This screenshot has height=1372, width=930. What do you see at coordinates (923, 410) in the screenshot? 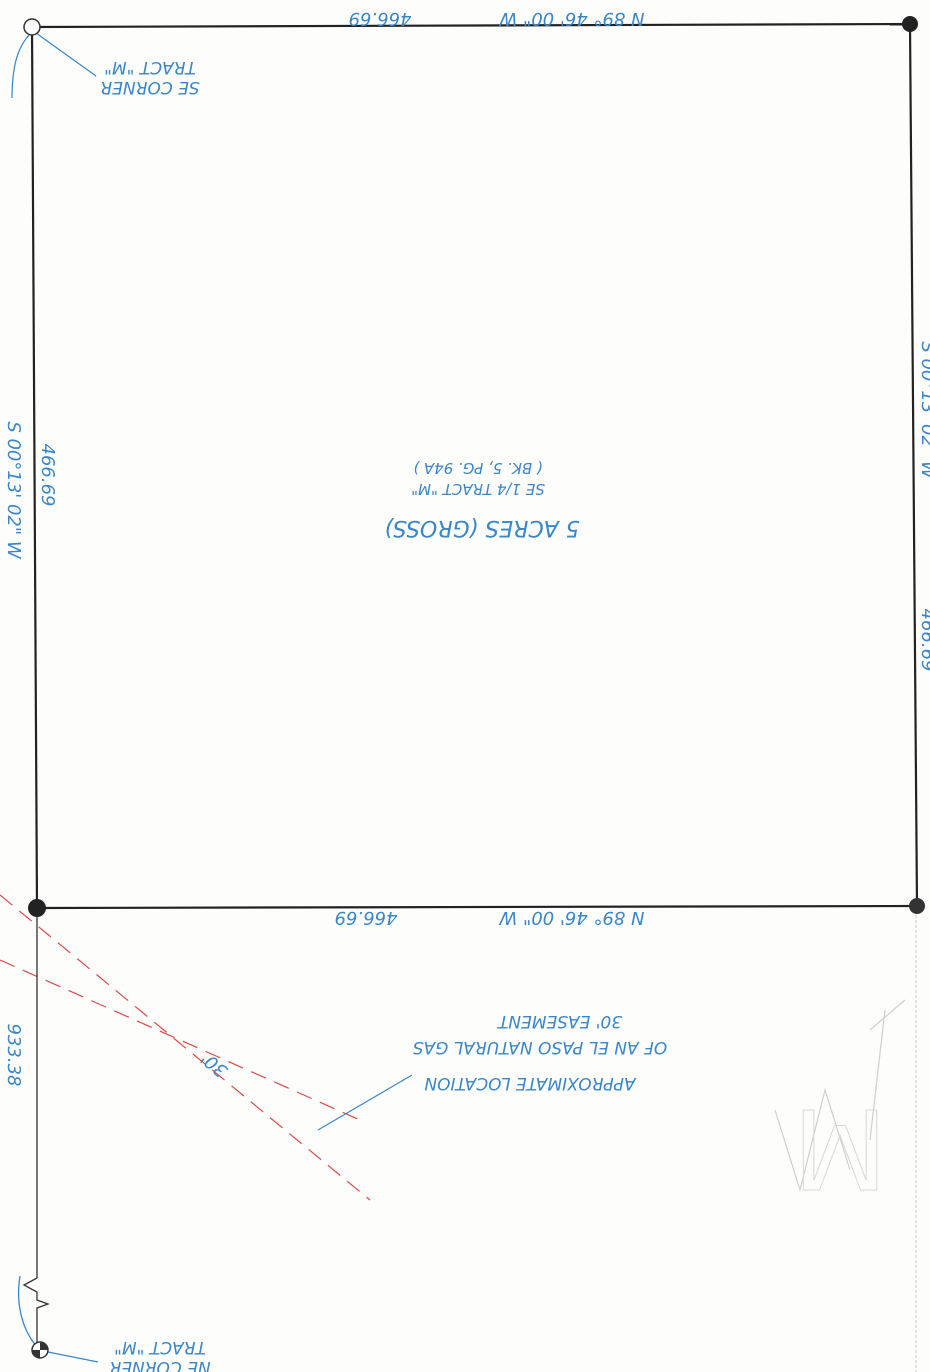
I see `right-bearing: S 00°13' 02" W` at bounding box center [923, 410].